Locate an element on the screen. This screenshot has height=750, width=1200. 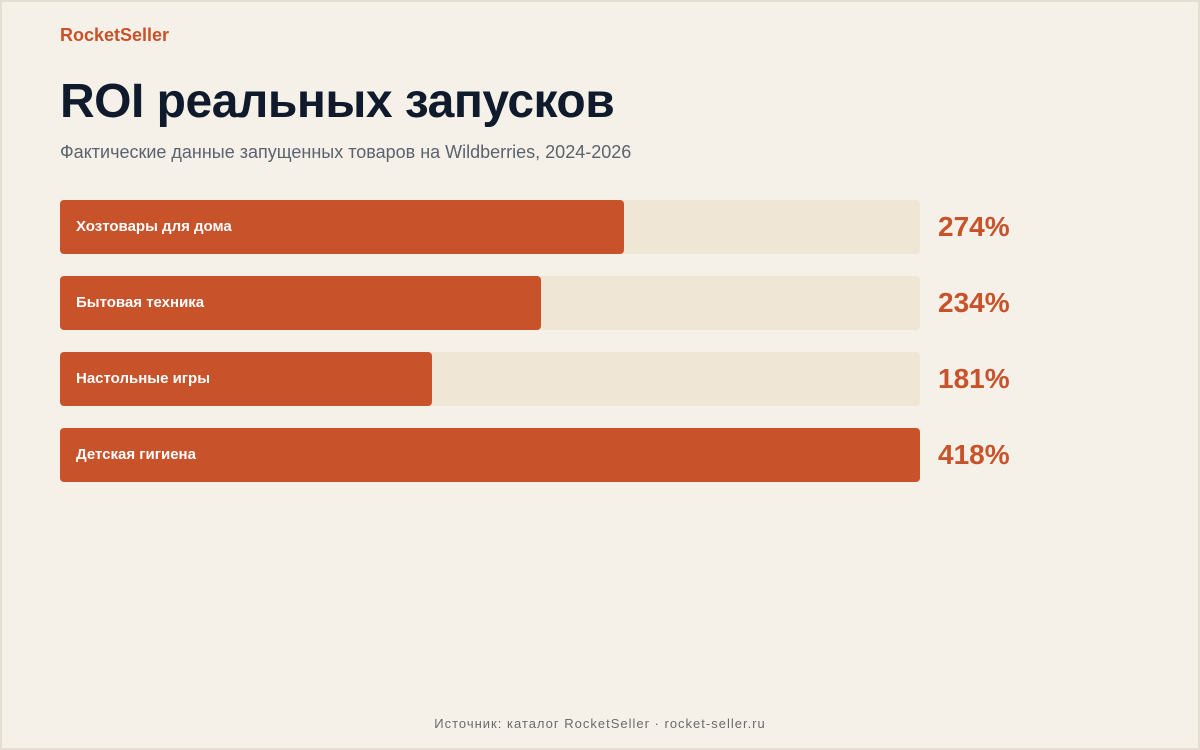
chart-row: Хозтовары для дома 274% is located at coordinates (560, 227).